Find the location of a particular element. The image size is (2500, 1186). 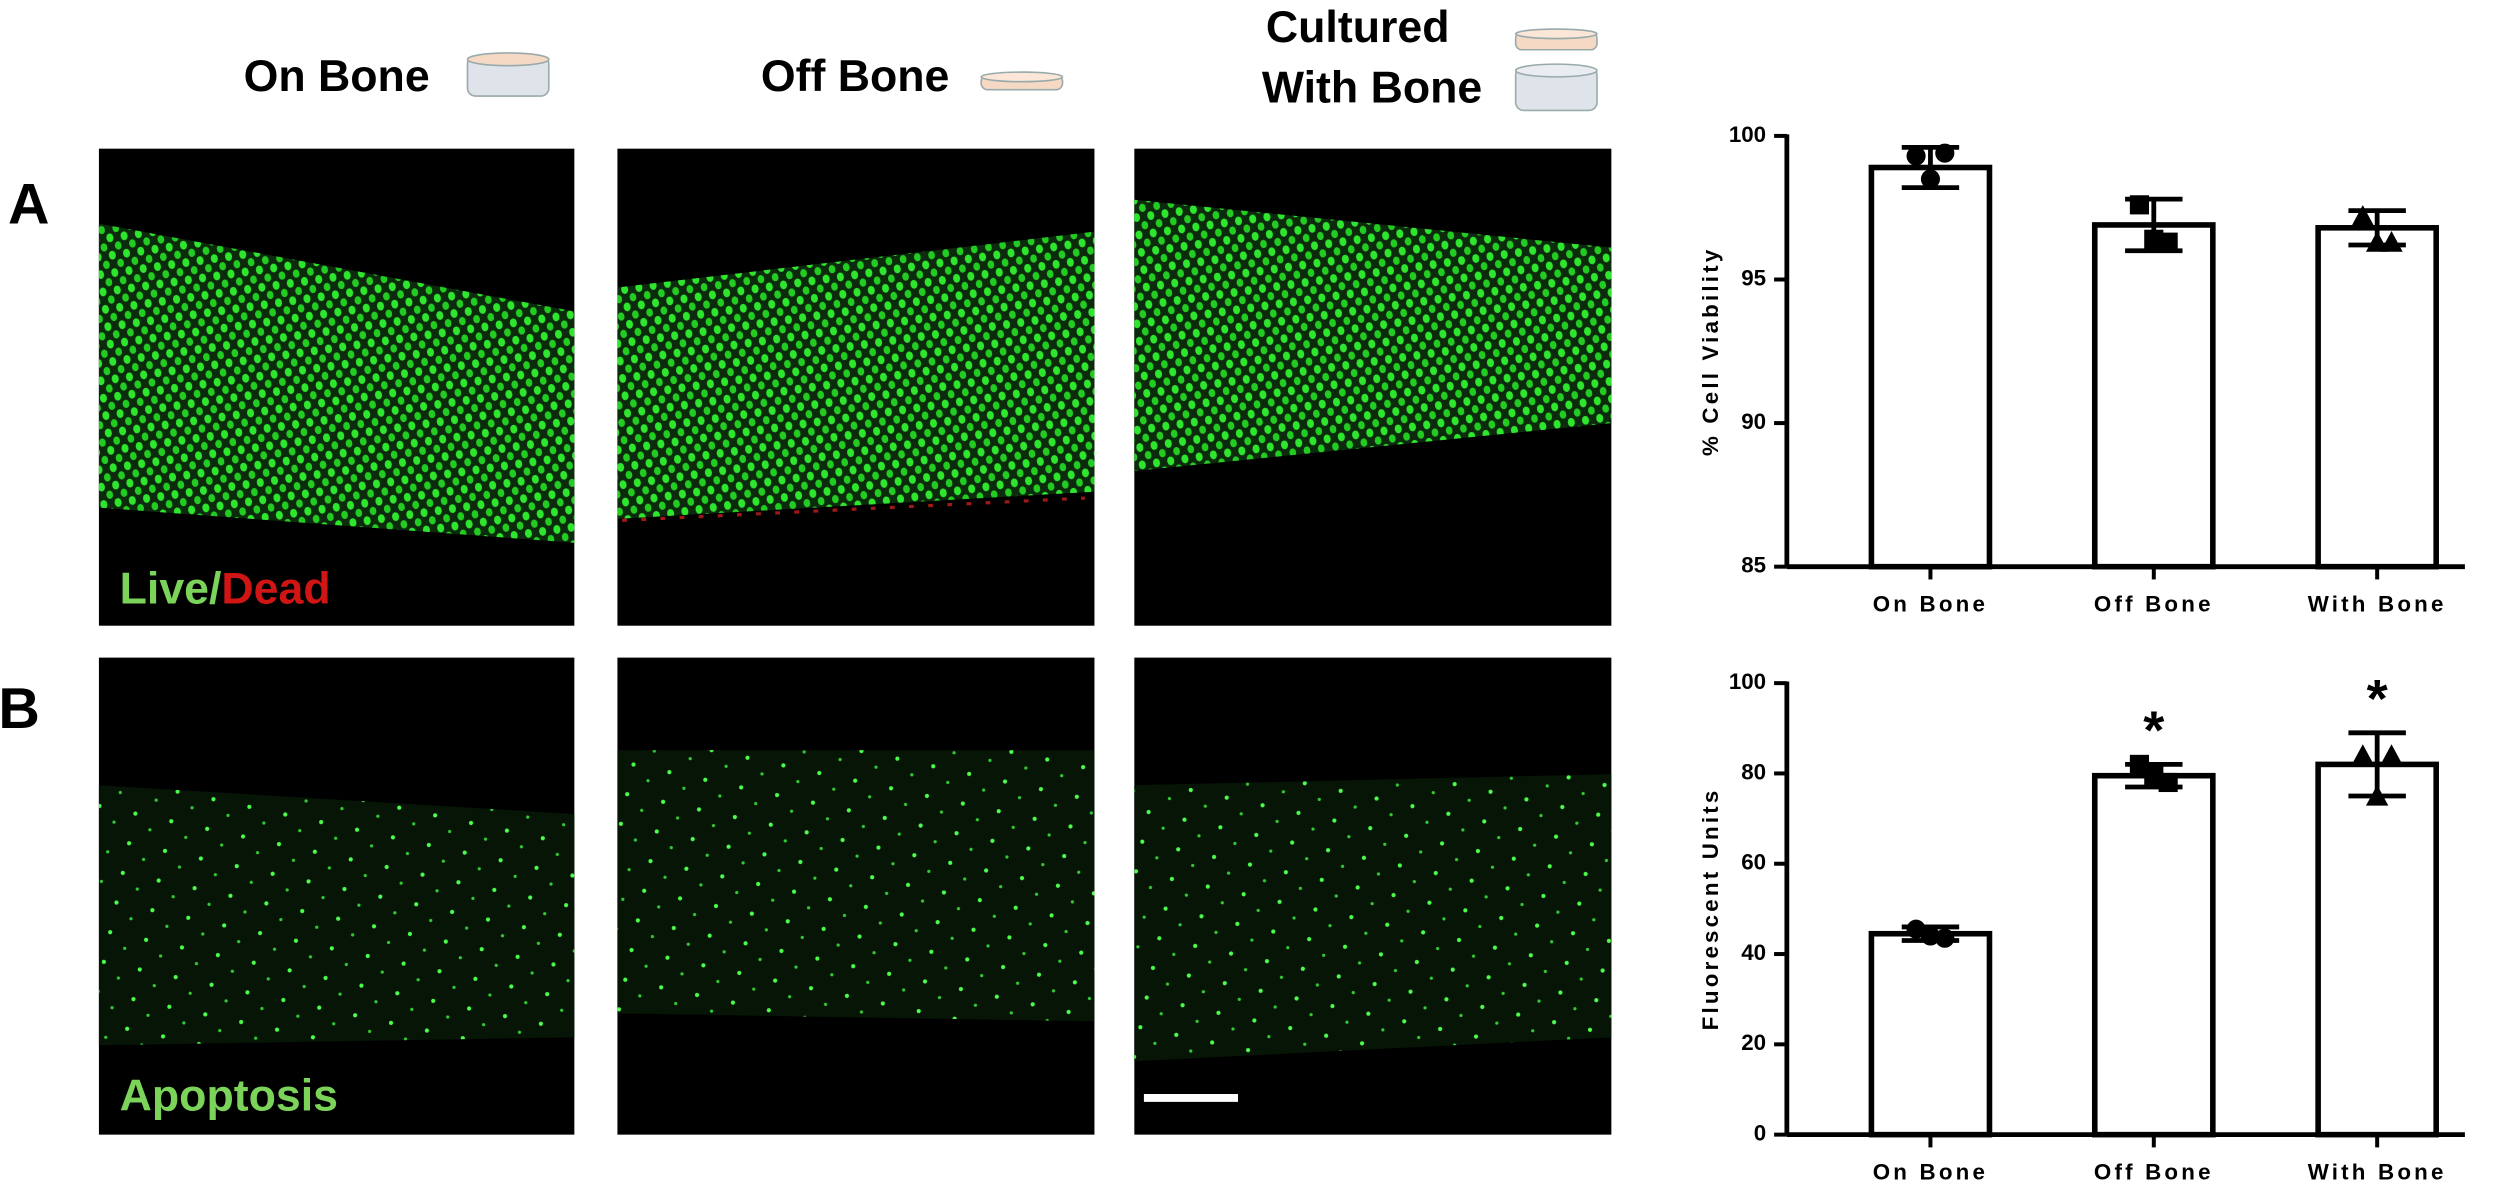

y-tick-label: 85 is located at coordinates (1753, 565).